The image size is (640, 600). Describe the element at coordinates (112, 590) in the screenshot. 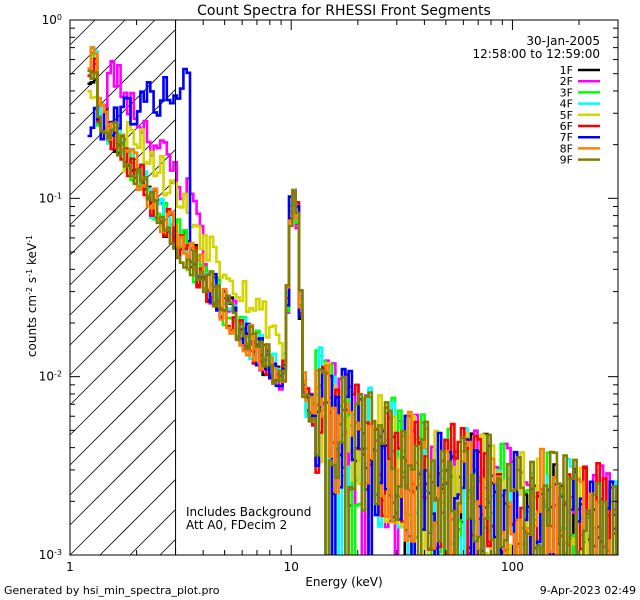

I see `footer-generated-by: Generated by hsi_min_spectra_plot.pro` at that location.